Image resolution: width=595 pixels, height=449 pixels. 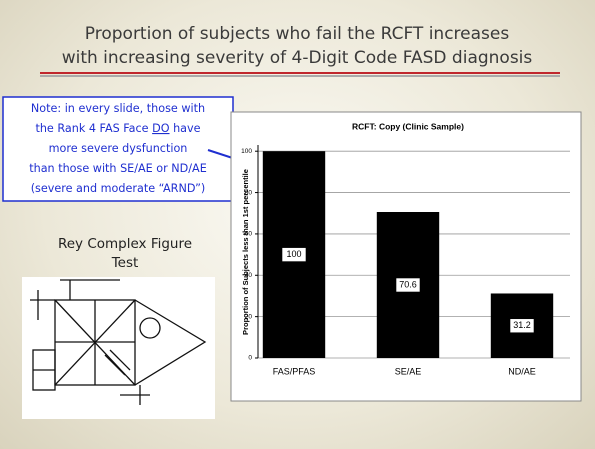 I want to click on x-tick-label: ND/AE, so click(x=522, y=371).